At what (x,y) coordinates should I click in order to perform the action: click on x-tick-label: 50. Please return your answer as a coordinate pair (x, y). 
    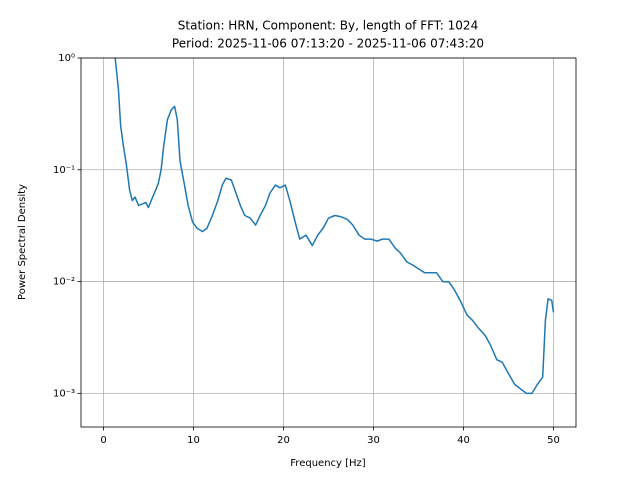
    Looking at the image, I should click on (553, 440).